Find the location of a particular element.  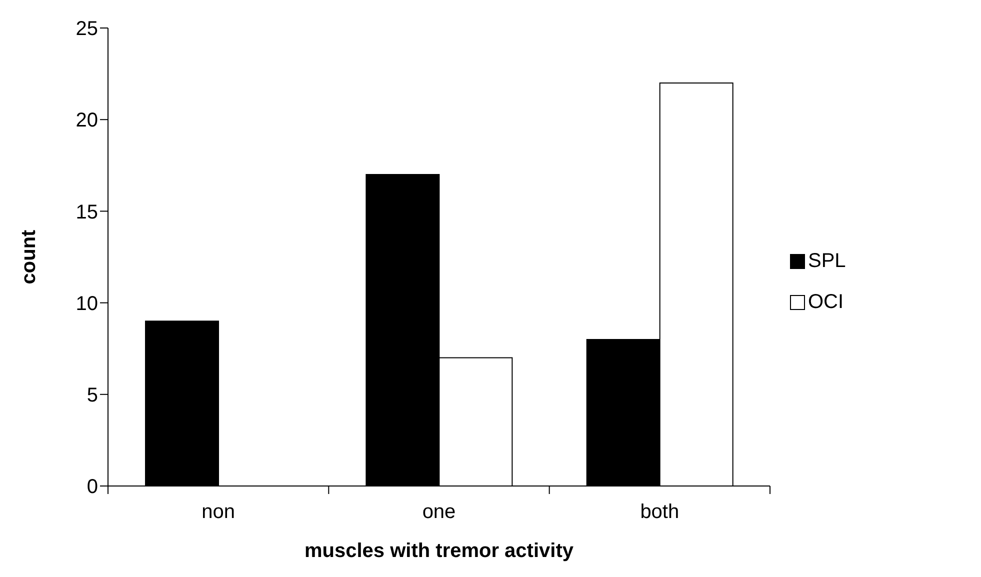

legend-label: SPL is located at coordinates (827, 261).